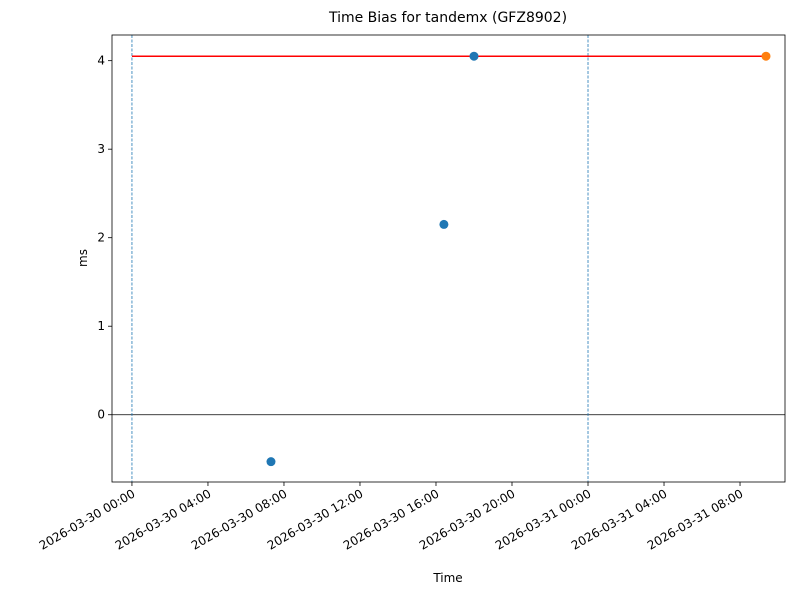 The height and width of the screenshot is (600, 800). I want to click on y-tick-label: 3, so click(101, 149).